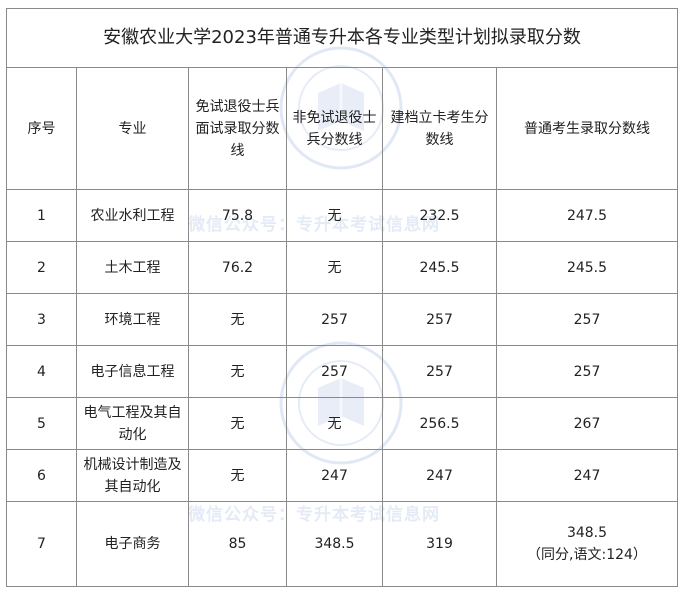  Describe the element at coordinates (41, 215) in the screenshot. I see `cell-no: 1` at that location.